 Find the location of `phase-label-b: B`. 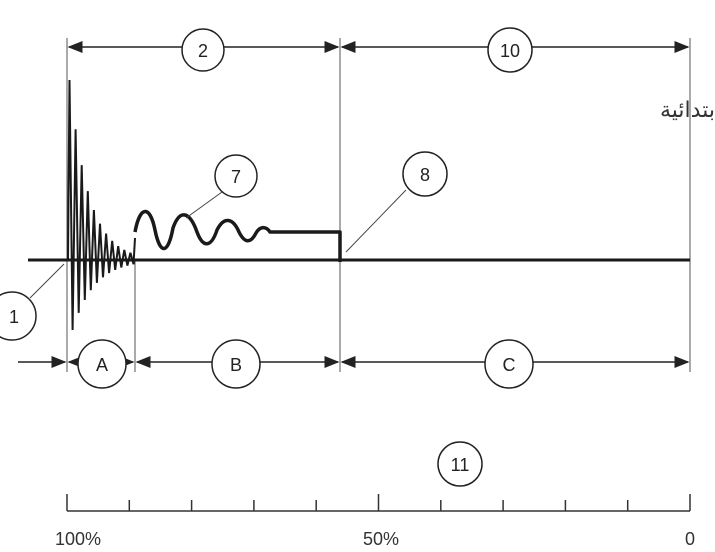

phase-label-b: B is located at coordinates (236, 364).